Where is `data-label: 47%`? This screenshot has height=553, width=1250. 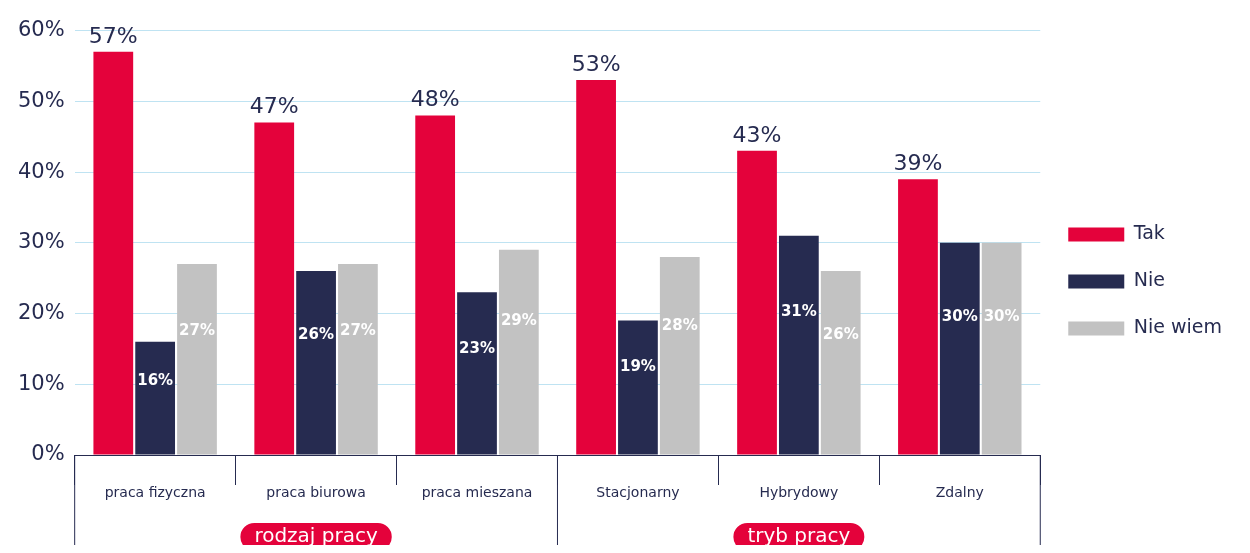 data-label: 47% is located at coordinates (274, 106).